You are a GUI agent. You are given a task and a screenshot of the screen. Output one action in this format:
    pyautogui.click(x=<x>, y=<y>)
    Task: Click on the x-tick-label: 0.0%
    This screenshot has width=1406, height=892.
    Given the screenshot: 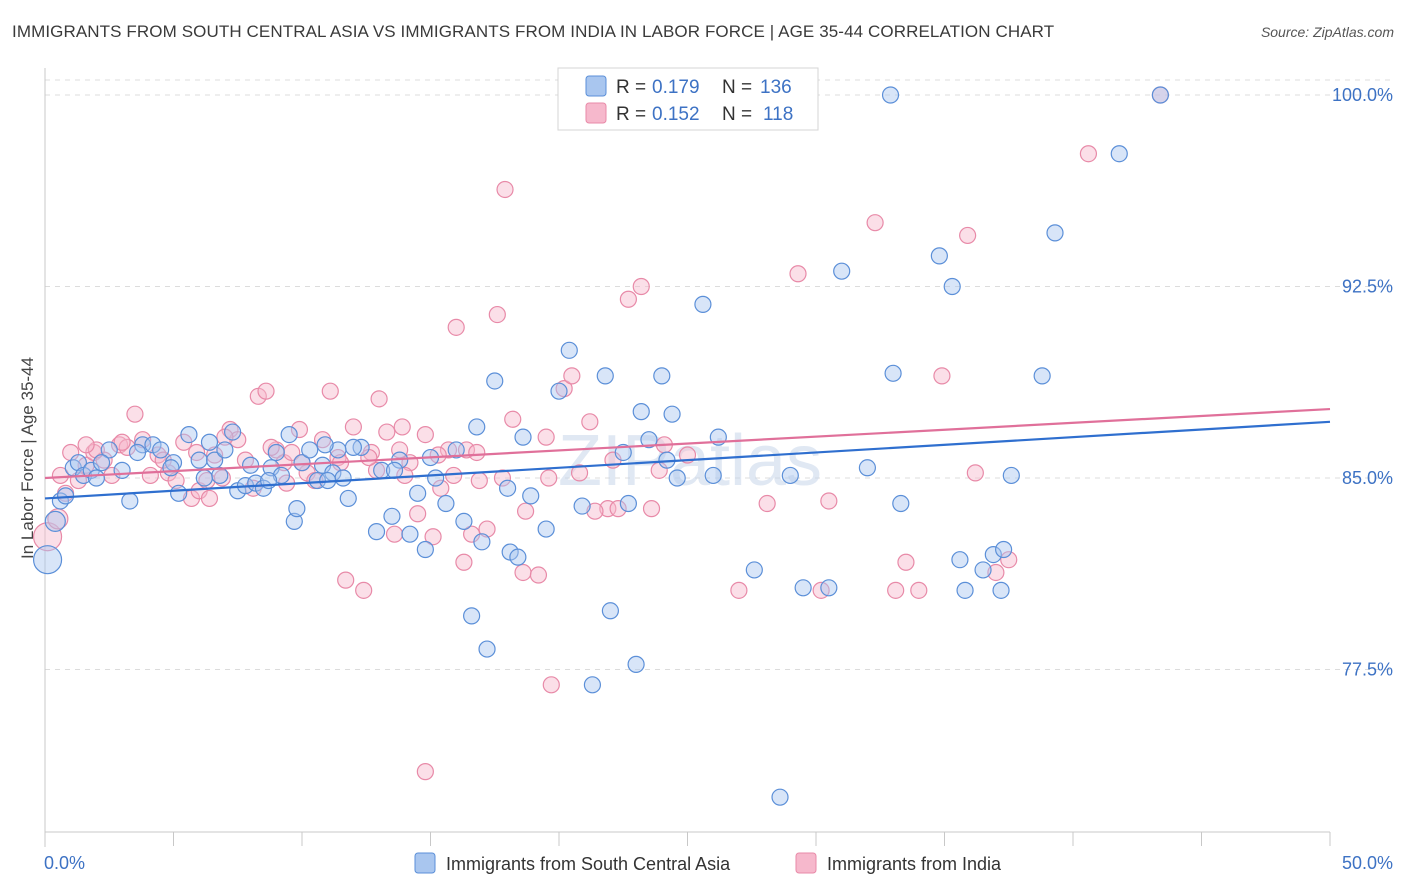 What is the action you would take?
    pyautogui.click(x=64, y=863)
    